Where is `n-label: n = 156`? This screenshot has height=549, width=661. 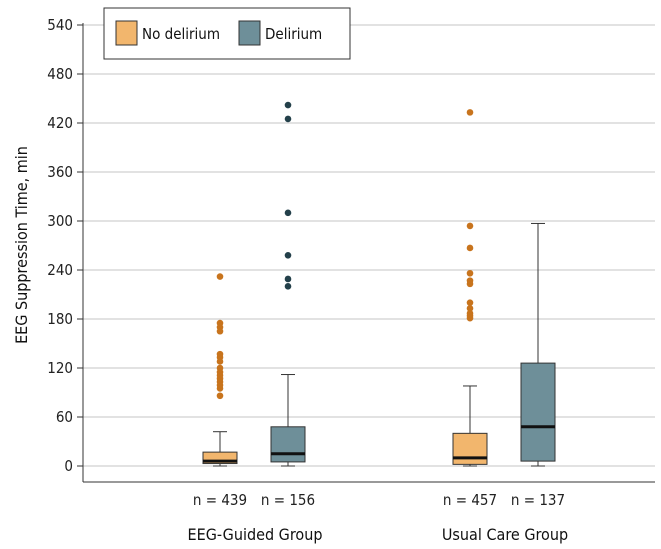 n-label: n = 156 is located at coordinates (288, 500).